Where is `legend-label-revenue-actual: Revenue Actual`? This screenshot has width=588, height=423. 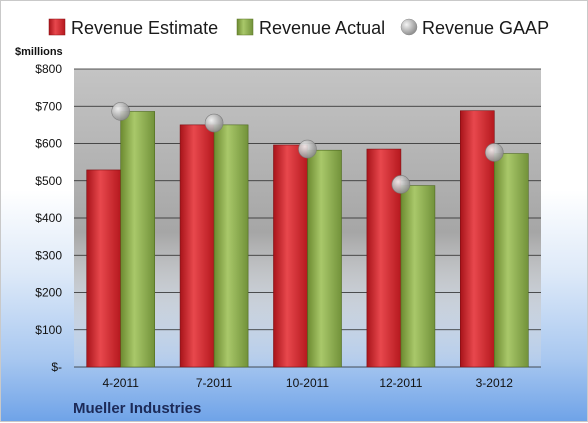
legend-label-revenue-actual: Revenue Actual is located at coordinates (322, 28).